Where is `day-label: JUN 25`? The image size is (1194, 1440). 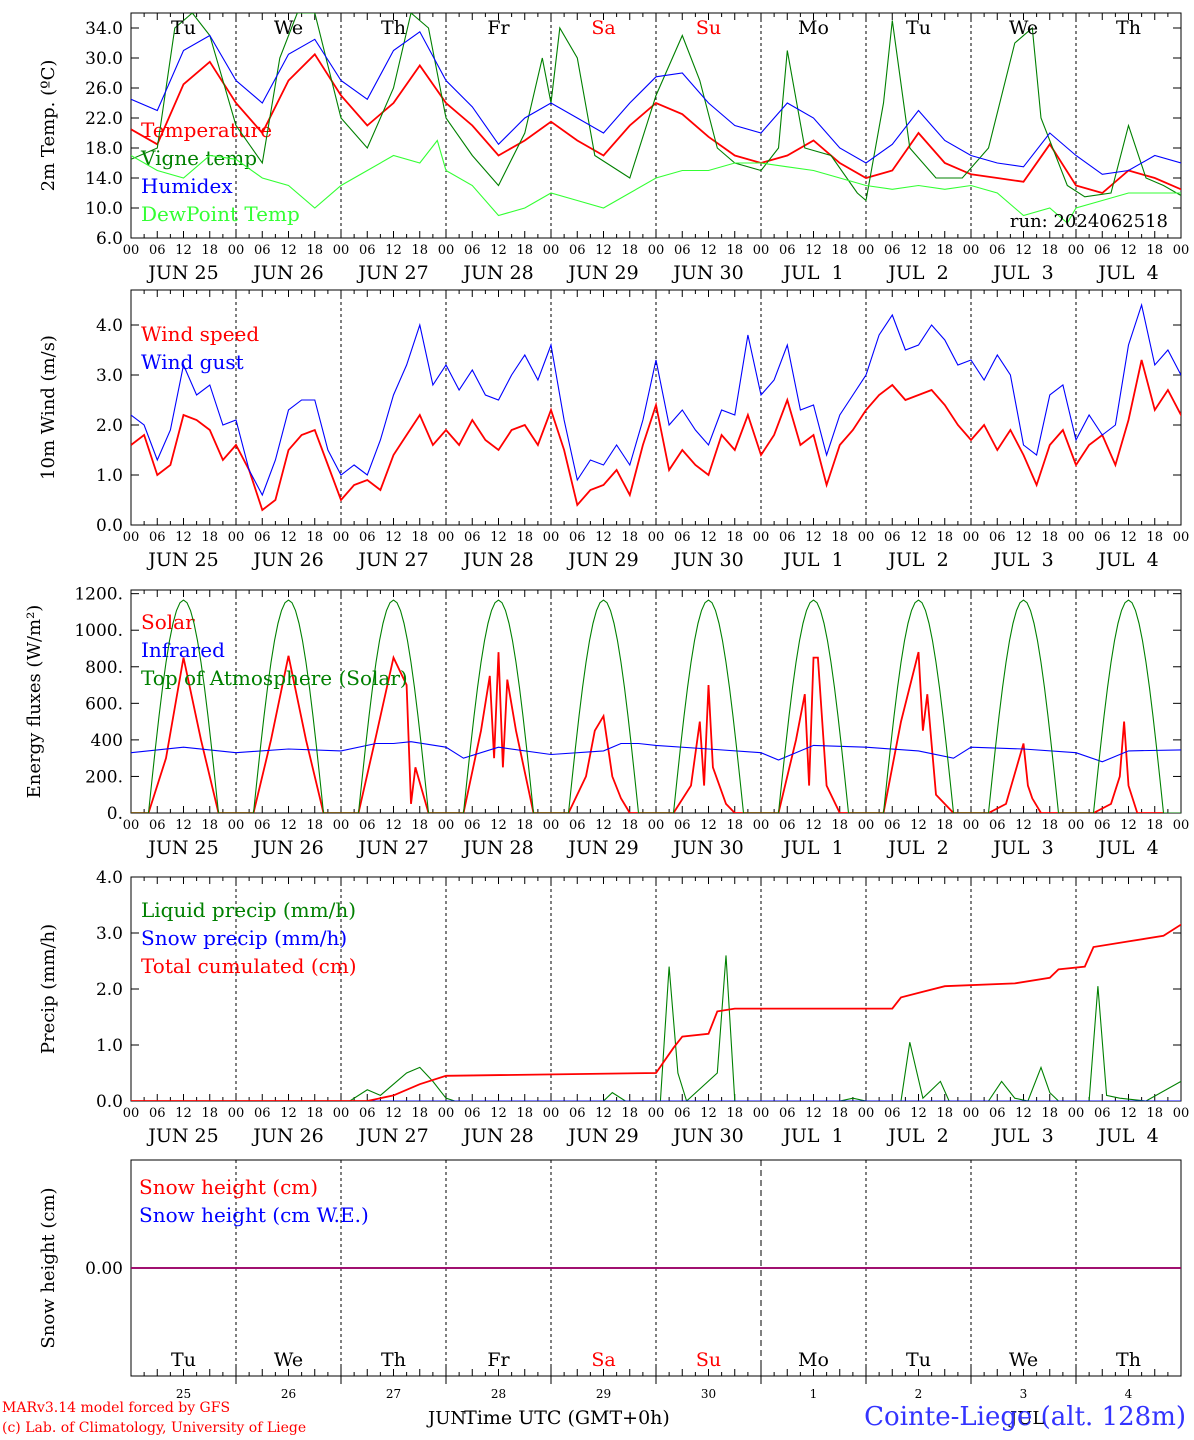 day-label: JUN 25 is located at coordinates (182, 1136).